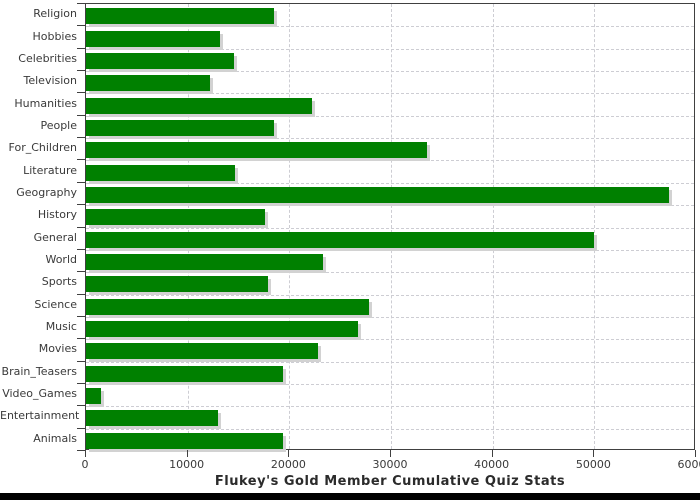 The height and width of the screenshot is (500, 700). I want to click on bar-brain-teasers, so click(185, 373).